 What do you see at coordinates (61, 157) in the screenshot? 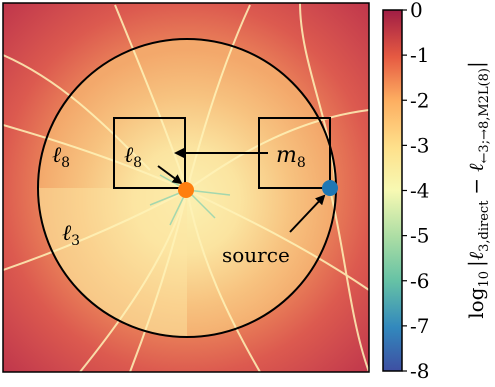
I see `region-label-l8-outer: ℓ8` at bounding box center [61, 157].